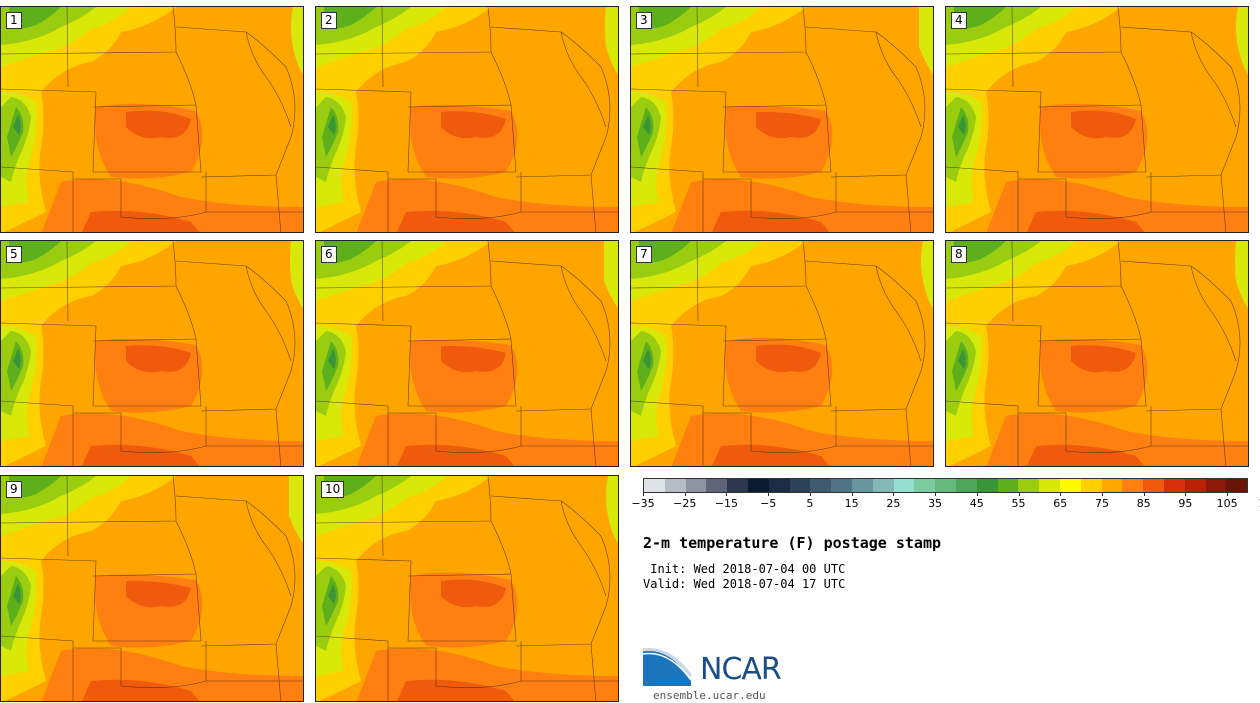  Describe the element at coordinates (685, 503) in the screenshot. I see `colorbar-tick-label: −25` at that location.